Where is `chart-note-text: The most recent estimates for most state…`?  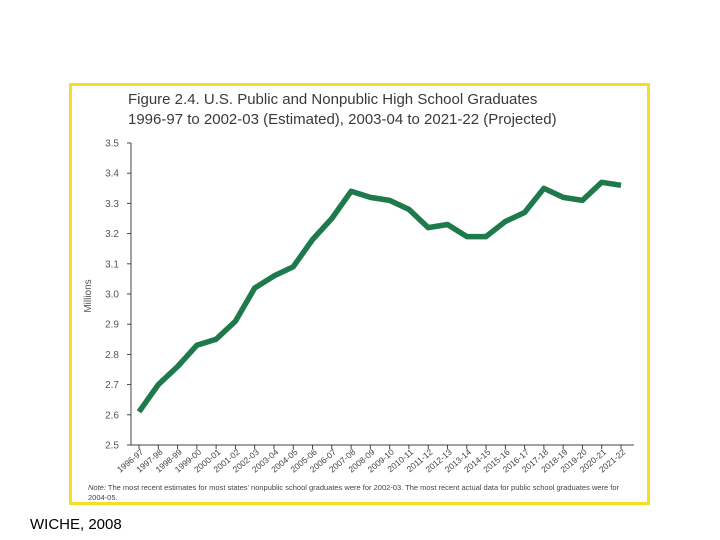
chart-note-text: The most recent estimates for most state… is located at coordinates (354, 492).